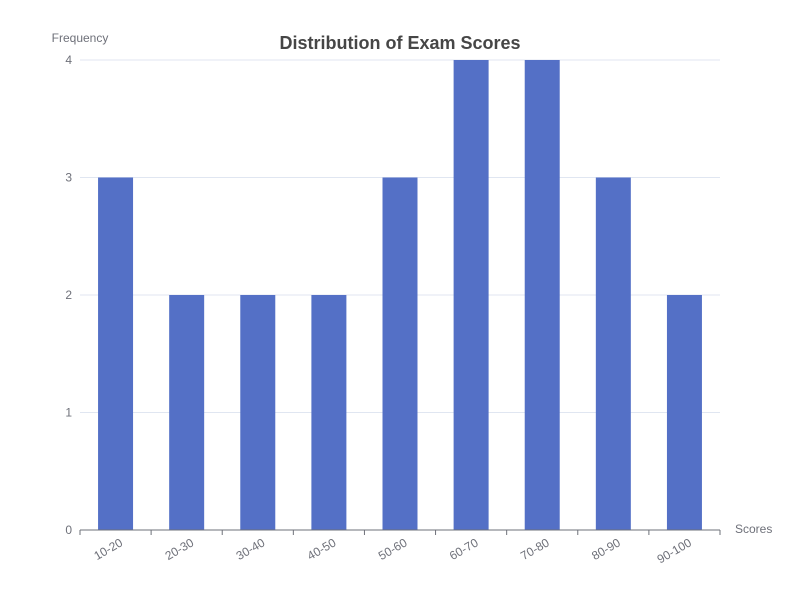  I want to click on x-tick-label: 40-50, so click(322, 549).